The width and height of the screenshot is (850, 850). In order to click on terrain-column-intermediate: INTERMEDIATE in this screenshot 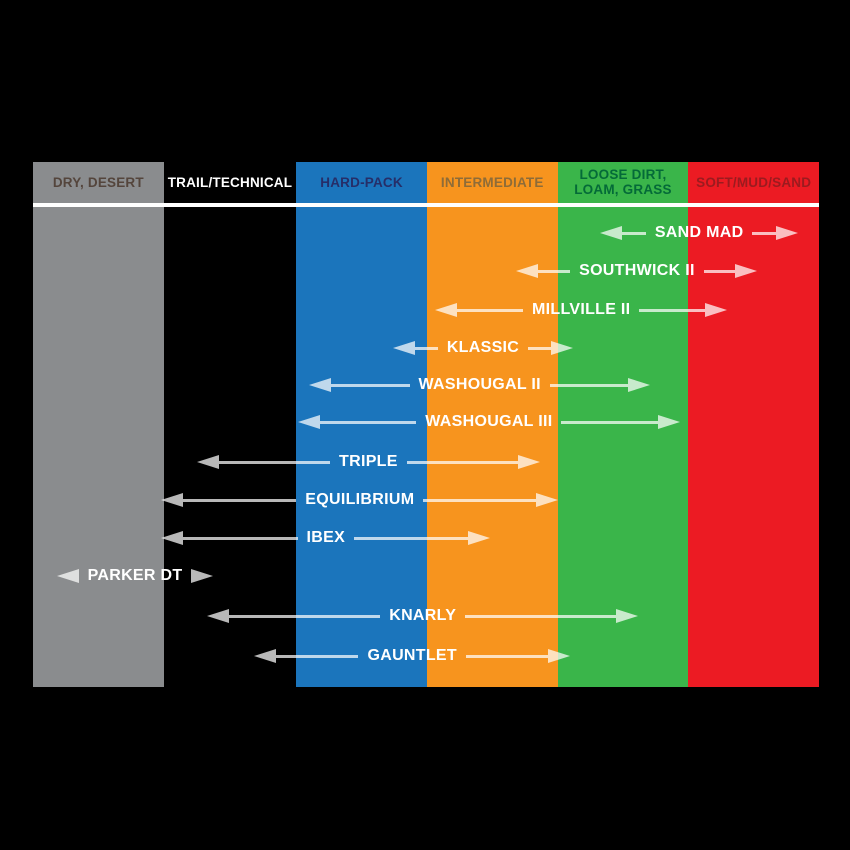, I will do `click(492, 424)`.